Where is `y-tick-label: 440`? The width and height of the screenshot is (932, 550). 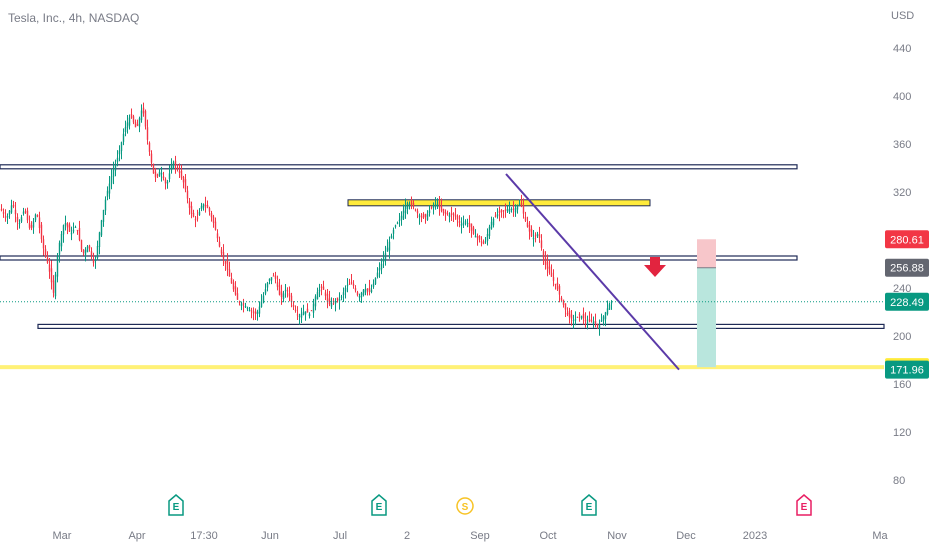 y-tick-label: 440 is located at coordinates (902, 49).